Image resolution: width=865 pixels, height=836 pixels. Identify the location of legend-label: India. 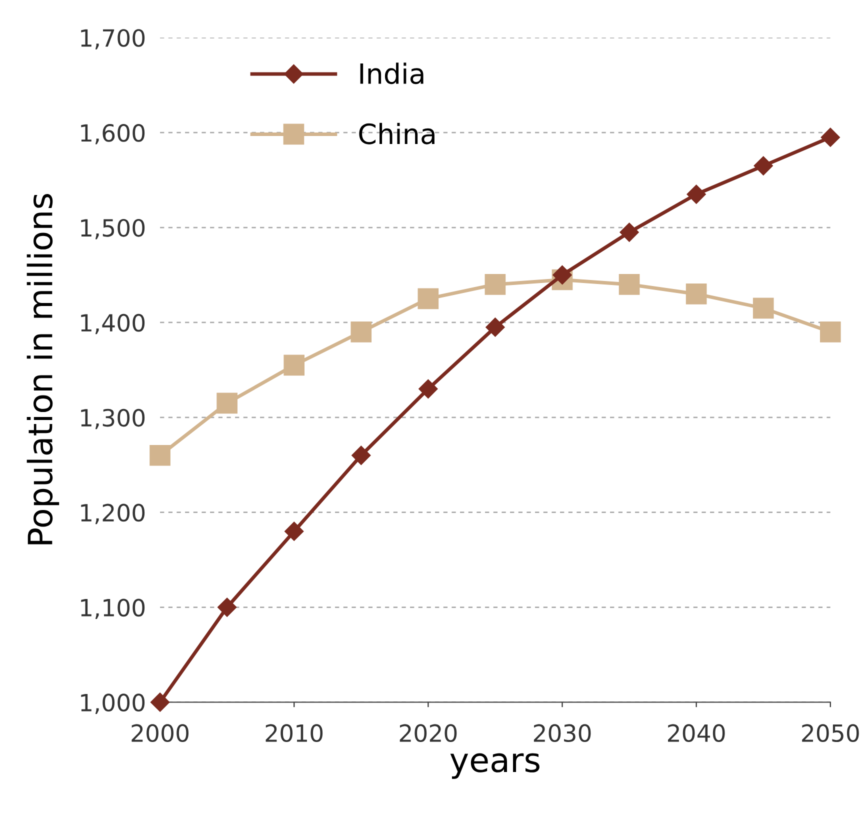
(392, 73).